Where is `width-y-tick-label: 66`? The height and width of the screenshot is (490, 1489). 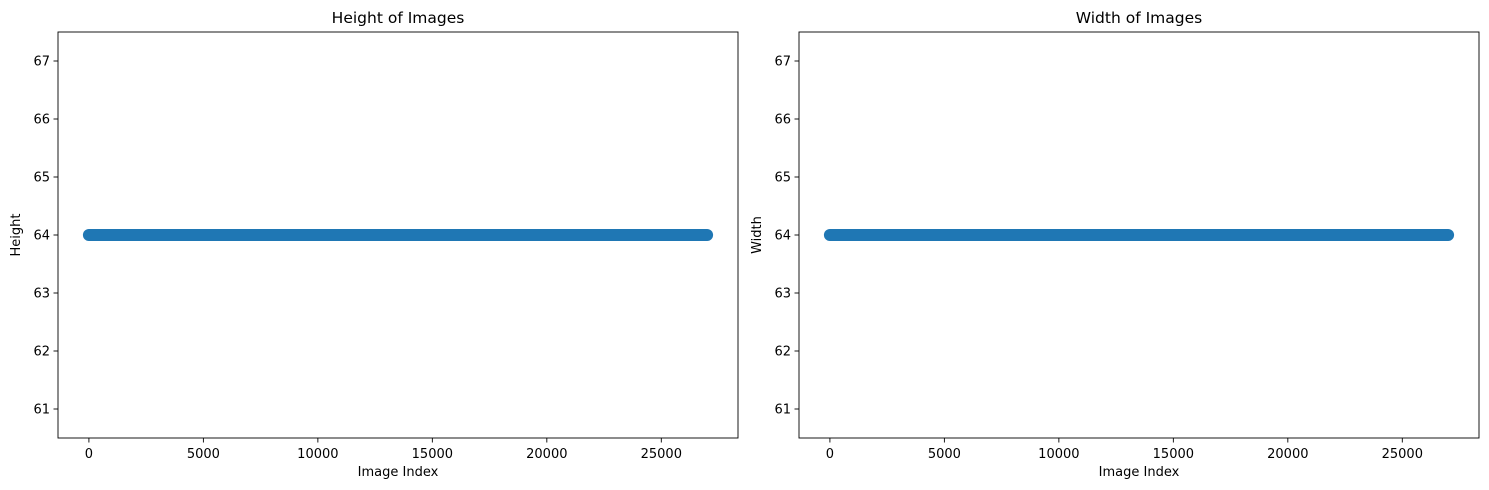 width-y-tick-label: 66 is located at coordinates (782, 120).